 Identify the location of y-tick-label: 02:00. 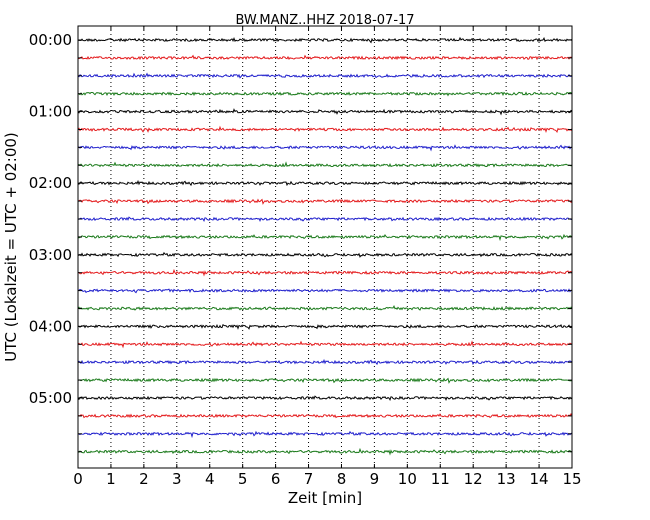
(50, 183).